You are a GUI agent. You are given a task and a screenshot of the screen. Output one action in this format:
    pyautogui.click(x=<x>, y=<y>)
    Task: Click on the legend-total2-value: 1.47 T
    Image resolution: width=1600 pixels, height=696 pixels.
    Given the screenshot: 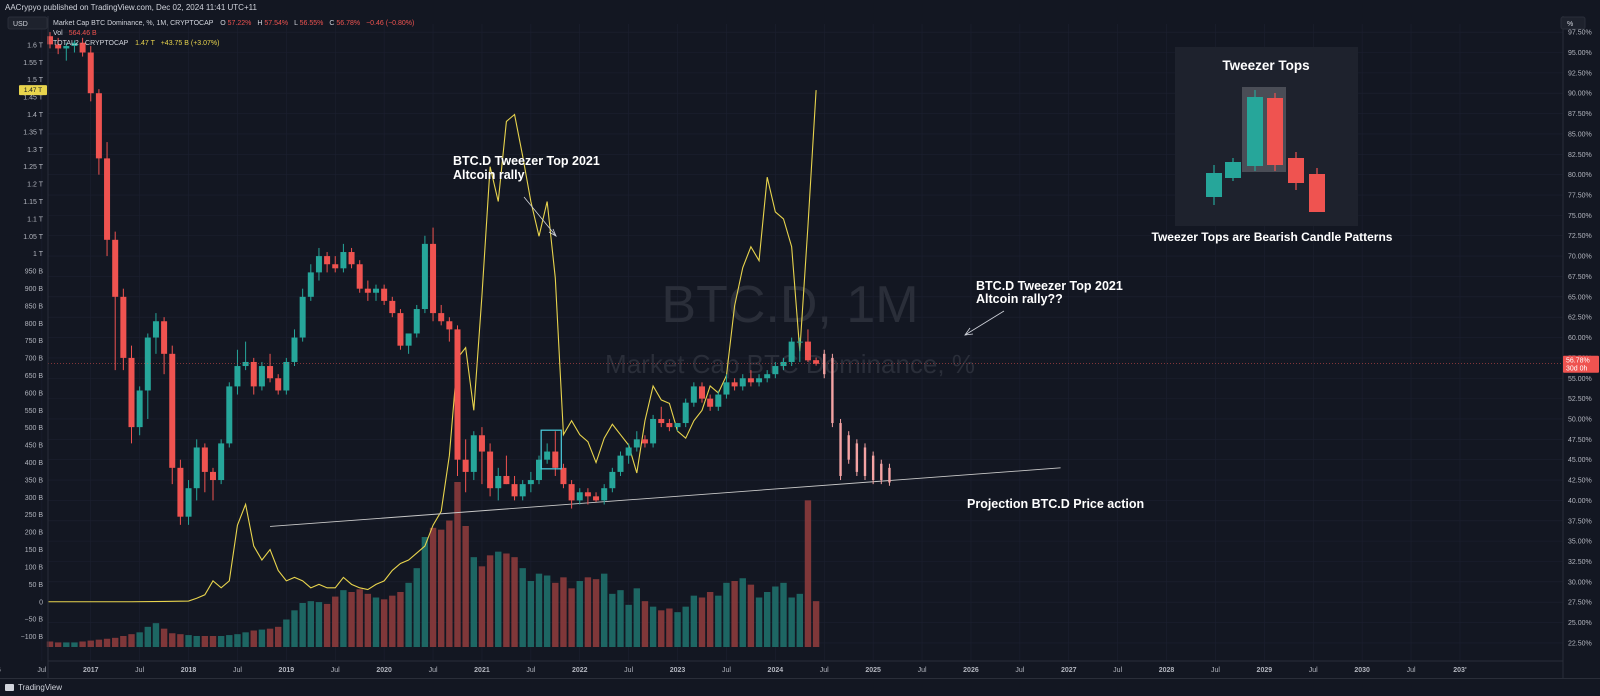 What is the action you would take?
    pyautogui.click(x=145, y=43)
    